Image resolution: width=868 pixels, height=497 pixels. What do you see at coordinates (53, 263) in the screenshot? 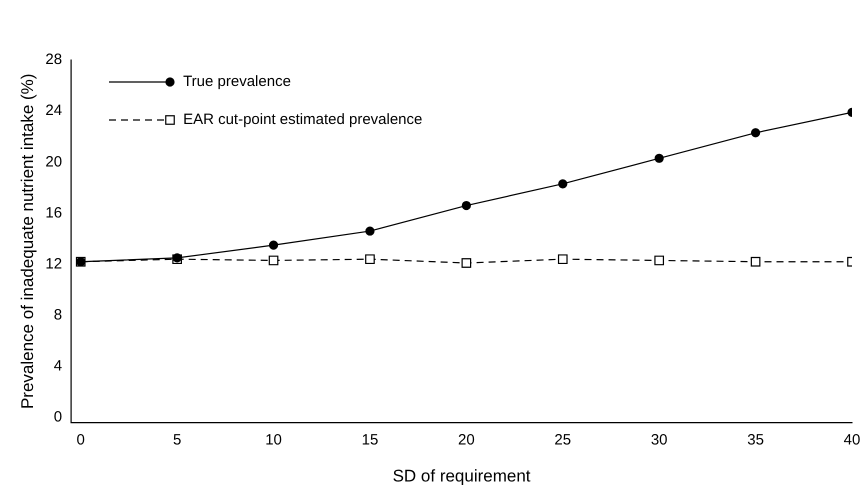
I see `y-tick-label: 12` at bounding box center [53, 263].